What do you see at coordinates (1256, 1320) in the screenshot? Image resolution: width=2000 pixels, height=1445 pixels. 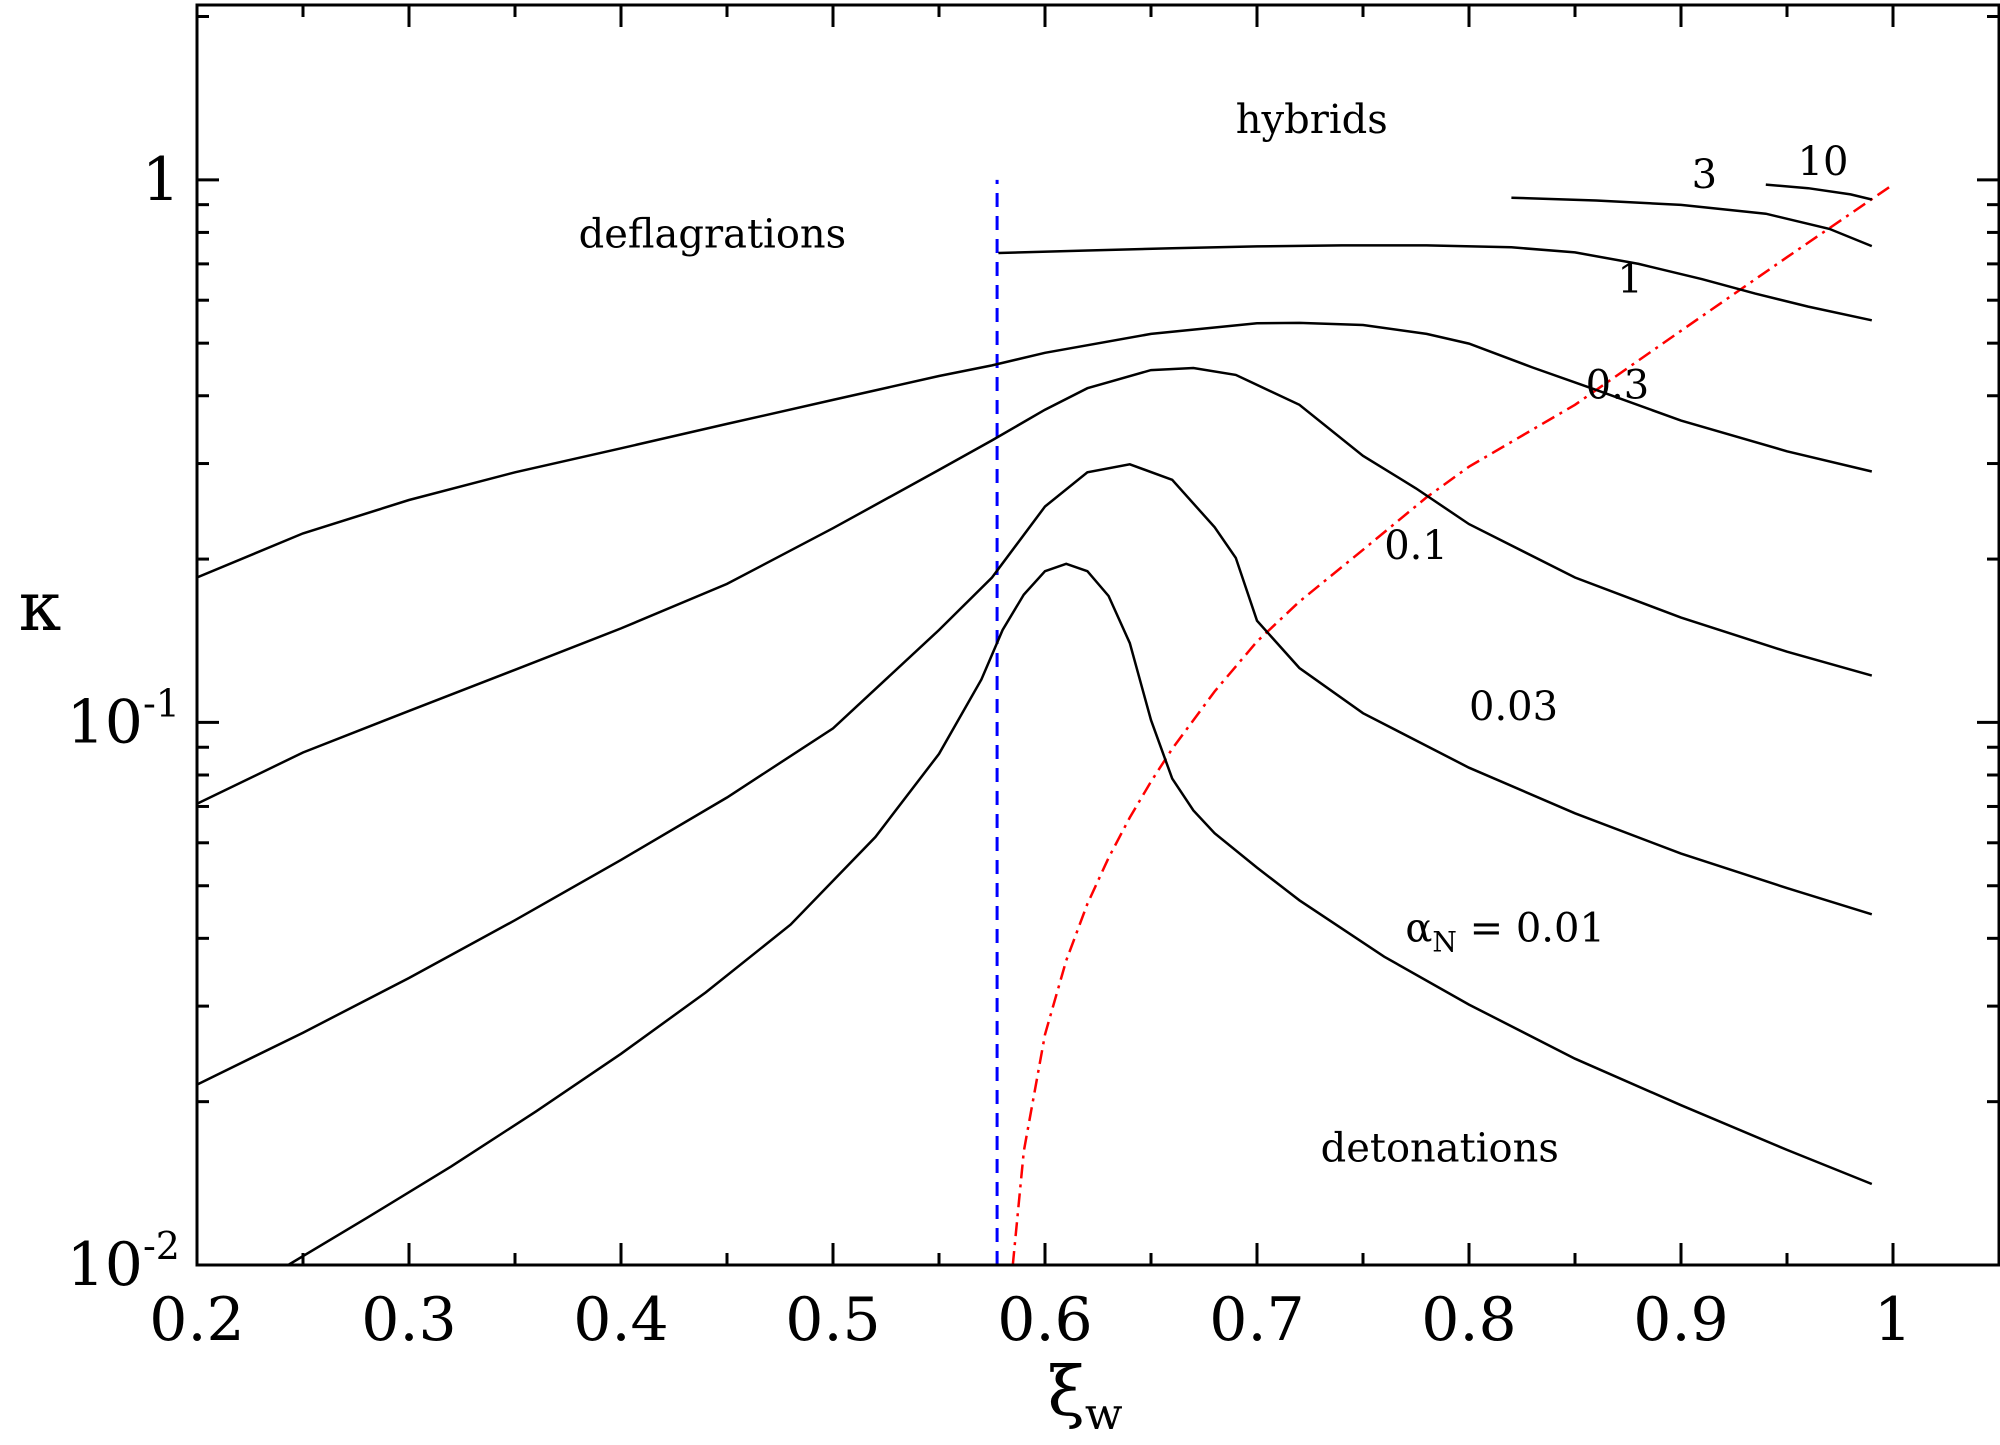 I see `x-tick-label: 0.7` at bounding box center [1256, 1320].